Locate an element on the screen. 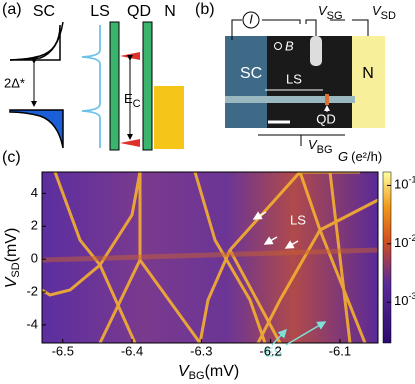 The width and height of the screenshot is (415, 384). bg-label: VBG is located at coordinates (320, 146).